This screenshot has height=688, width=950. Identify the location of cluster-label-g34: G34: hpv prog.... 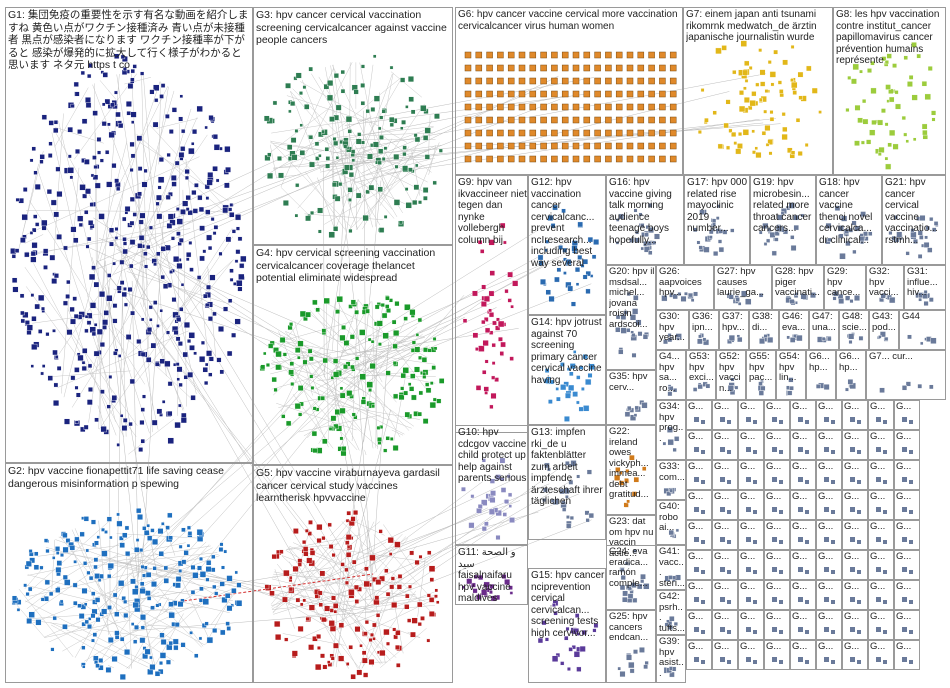
(671, 423).